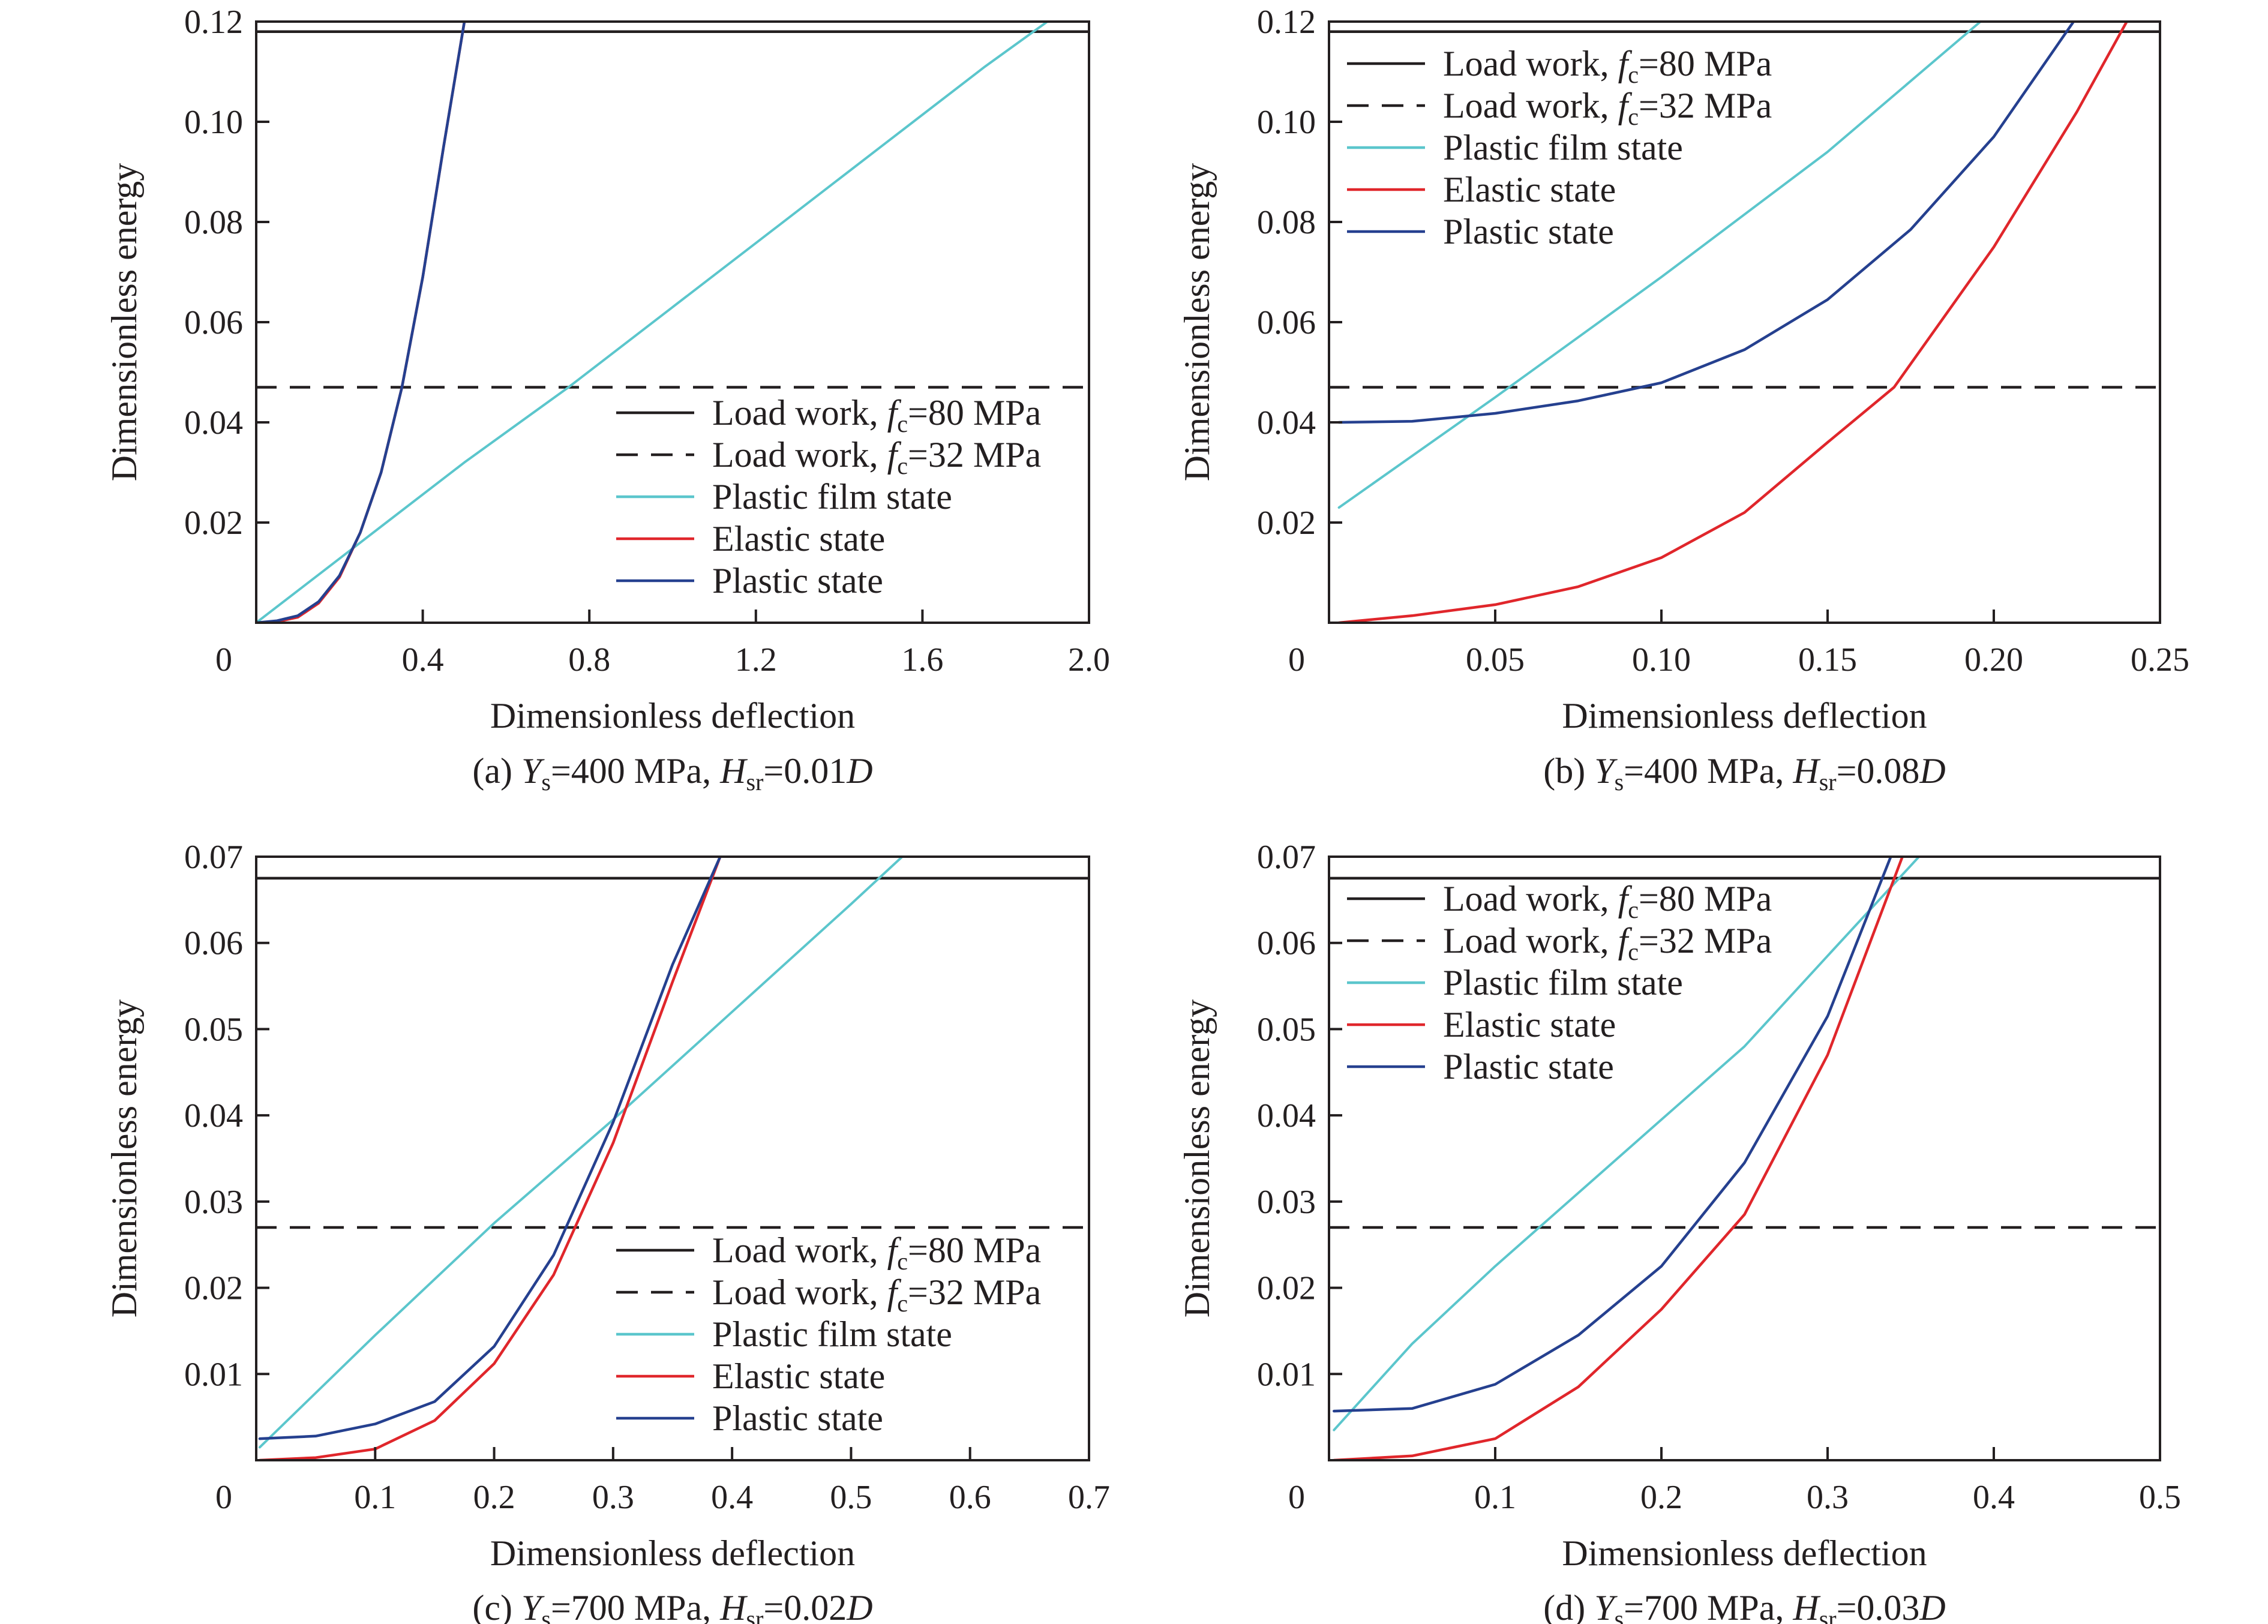  Describe the element at coordinates (1993, 660) in the screenshot. I see `x-tick-label: 0.20` at that location.